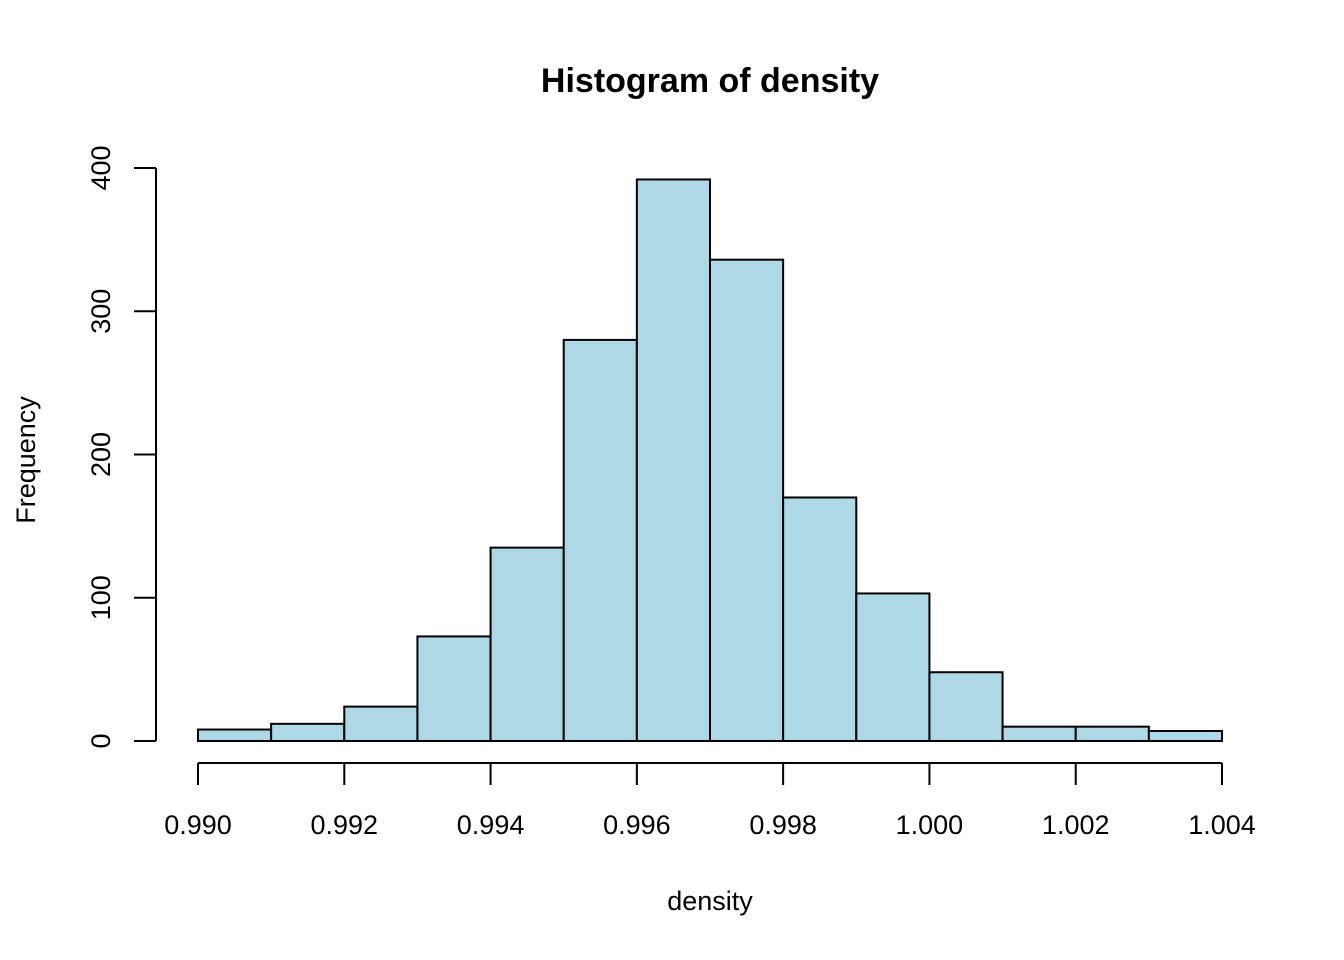 This screenshot has width=1344, height=960. Describe the element at coordinates (344, 825) in the screenshot. I see `x-tick-label: 0.992` at that location.